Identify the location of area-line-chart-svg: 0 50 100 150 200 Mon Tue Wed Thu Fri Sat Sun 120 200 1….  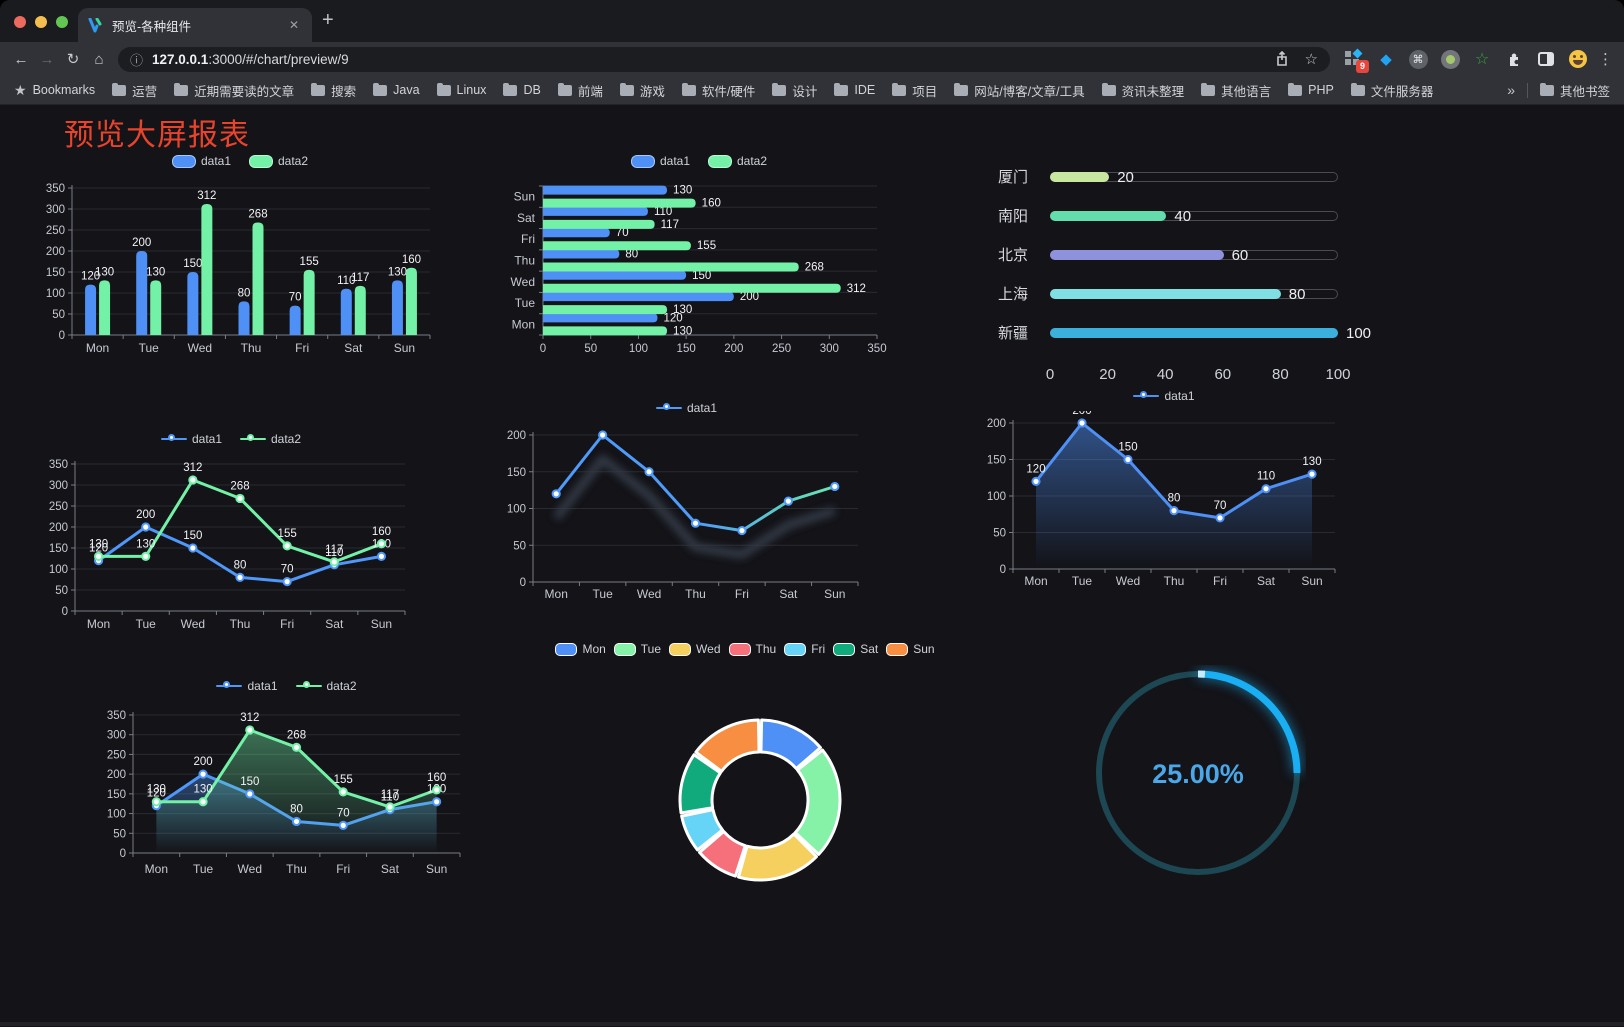
(1161, 496).